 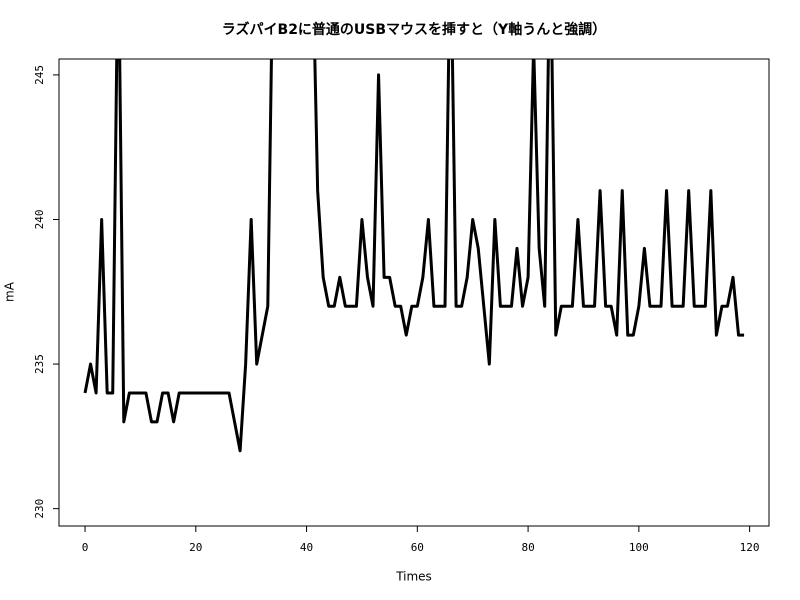 I want to click on x-tick-label: 20, so click(x=195, y=547).